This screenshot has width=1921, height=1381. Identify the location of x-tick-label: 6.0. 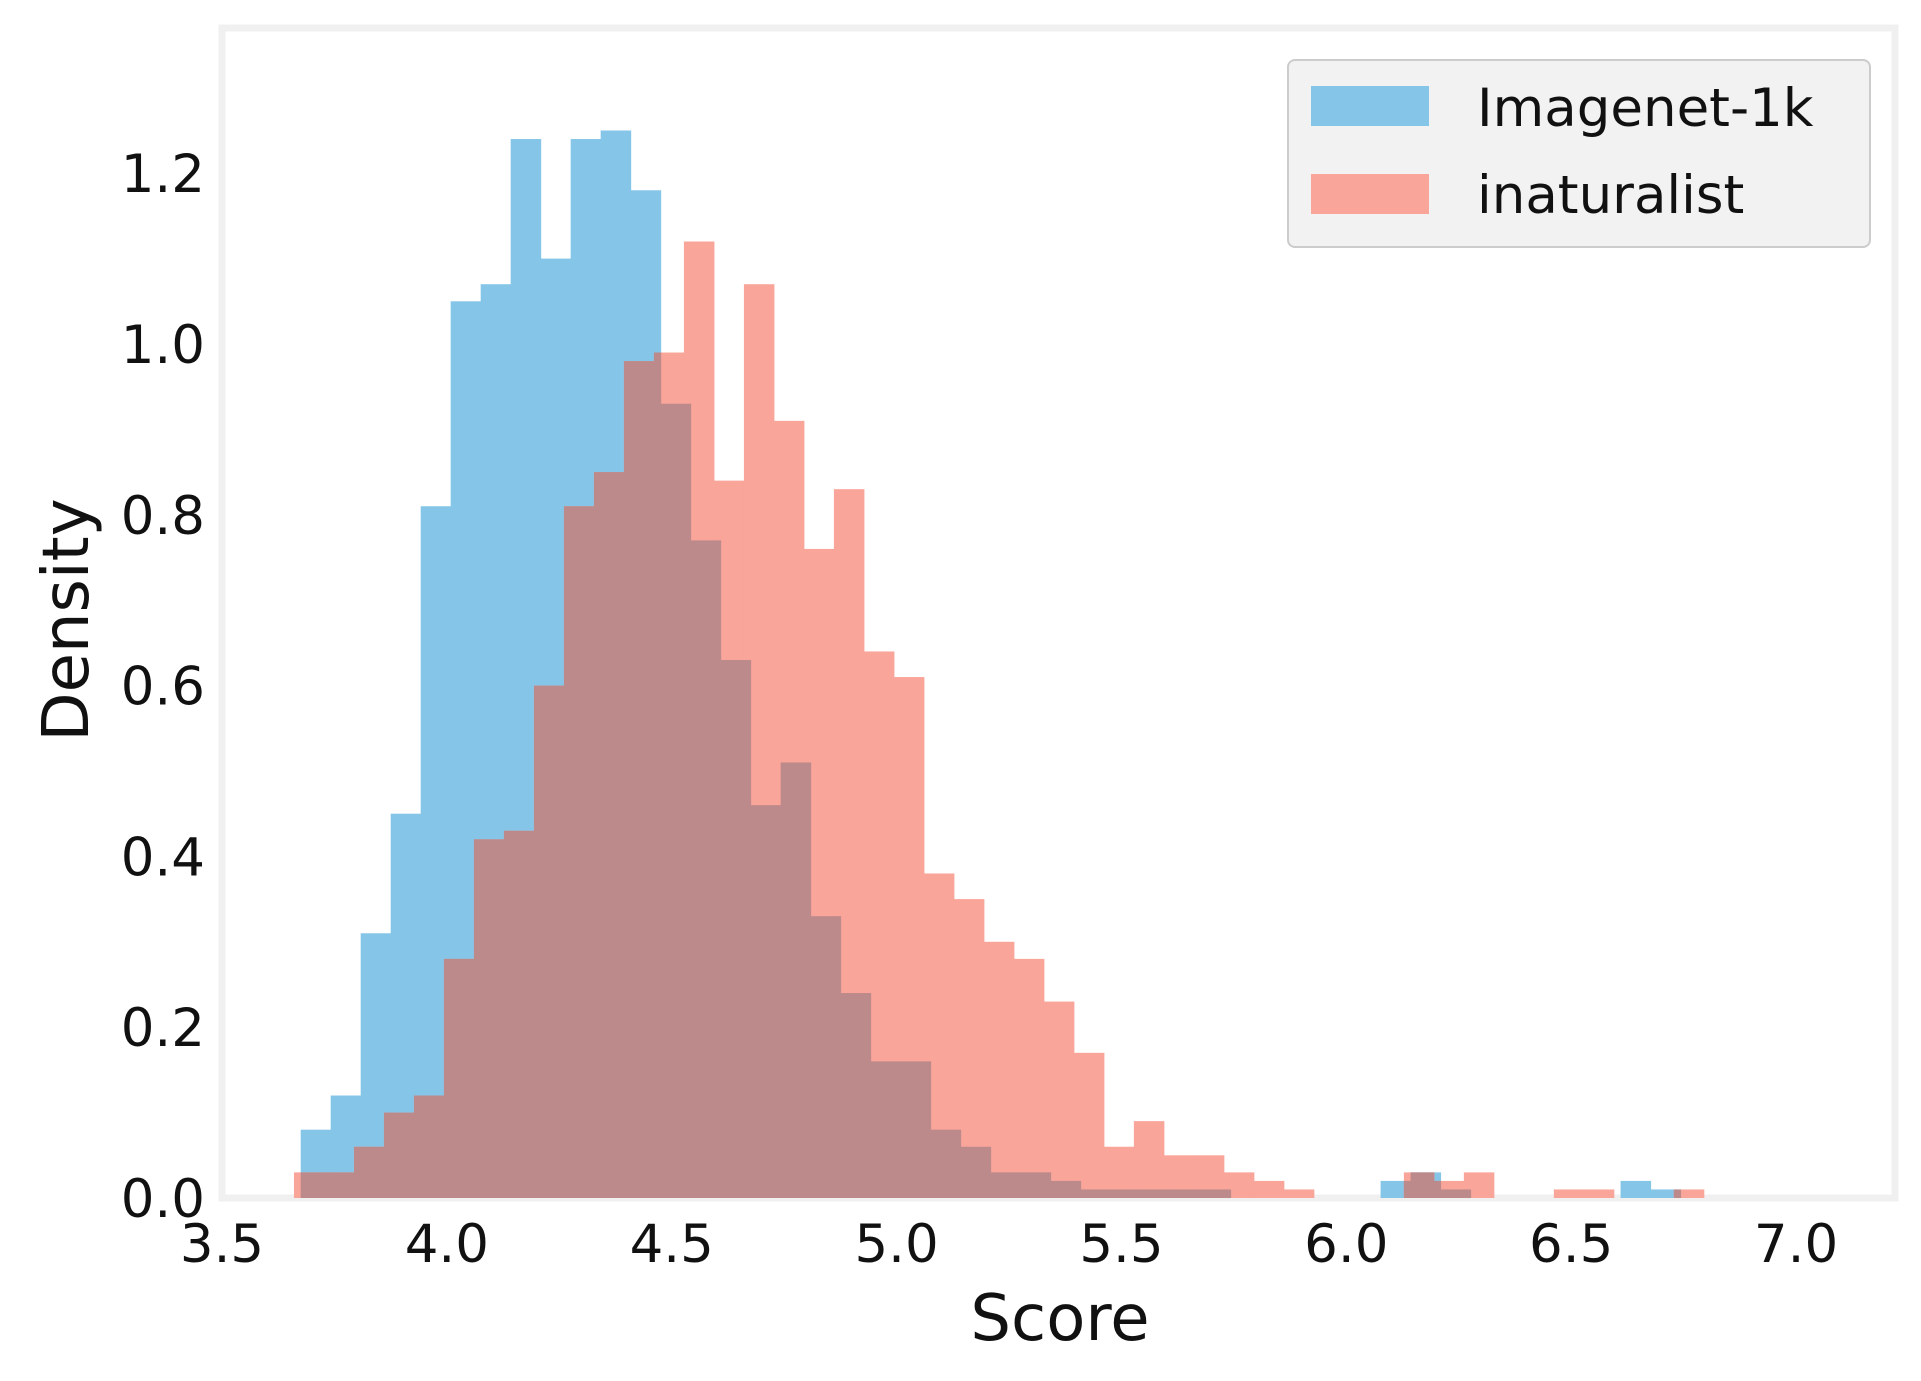
(1346, 1244).